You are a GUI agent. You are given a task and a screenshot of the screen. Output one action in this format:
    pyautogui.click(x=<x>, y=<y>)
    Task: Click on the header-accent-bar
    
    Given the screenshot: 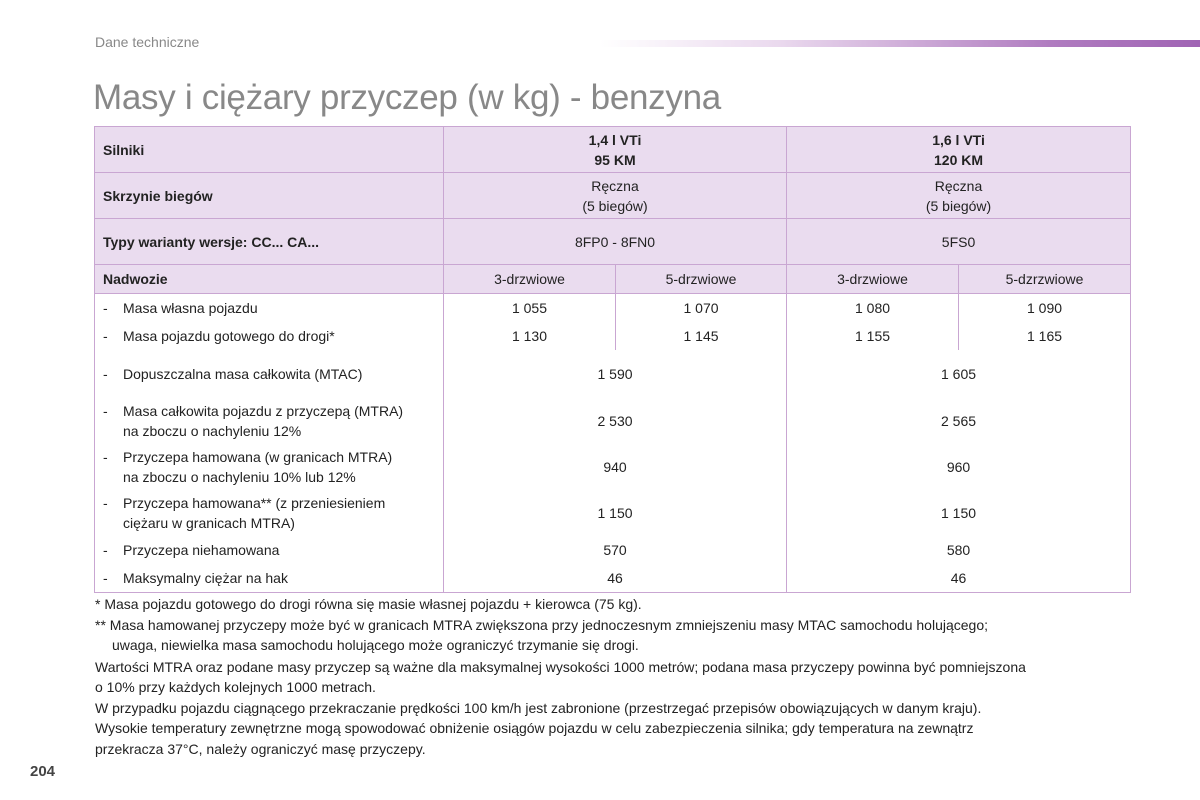 What is the action you would take?
    pyautogui.click(x=900, y=43)
    